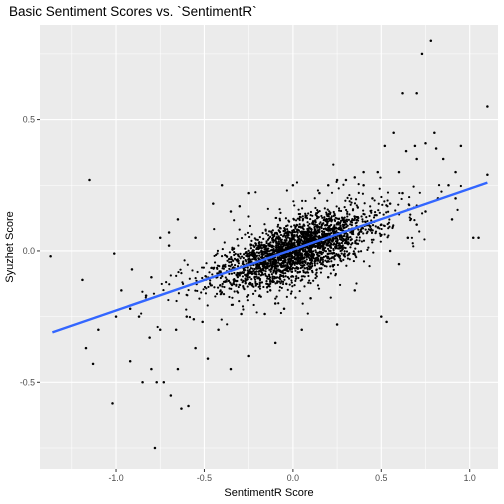 The image size is (504, 504). Describe the element at coordinates (133, 11) in the screenshot. I see `chart-title: Basic Sentiment Scores vs. `SentimentR`` at that location.